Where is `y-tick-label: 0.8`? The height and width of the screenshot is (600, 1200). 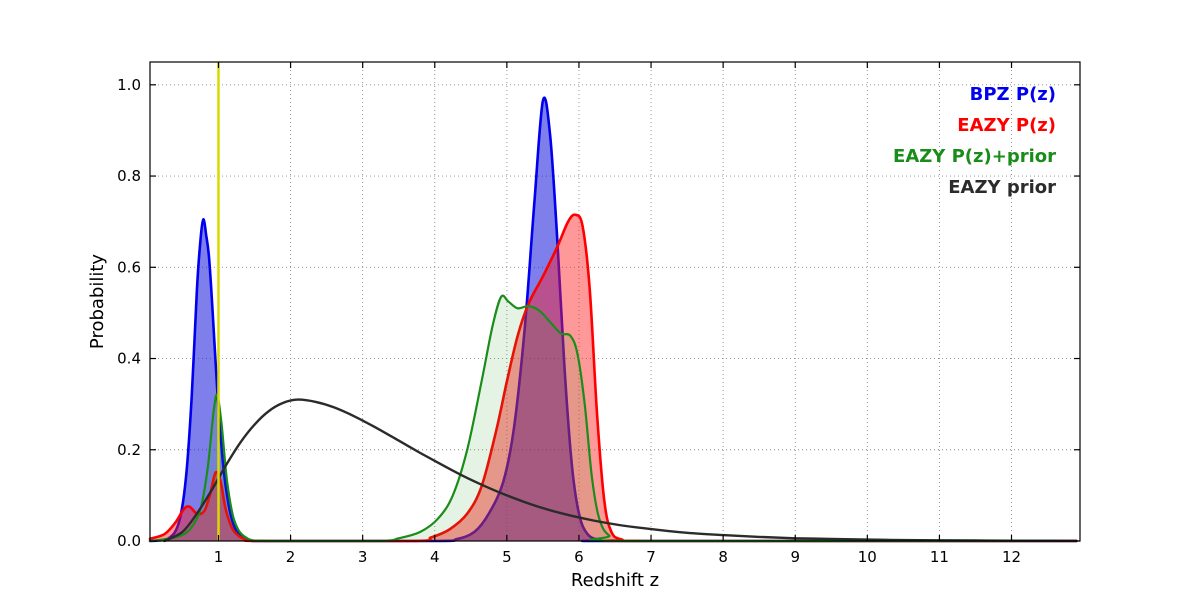
y-tick-label: 0.8 is located at coordinates (129, 176).